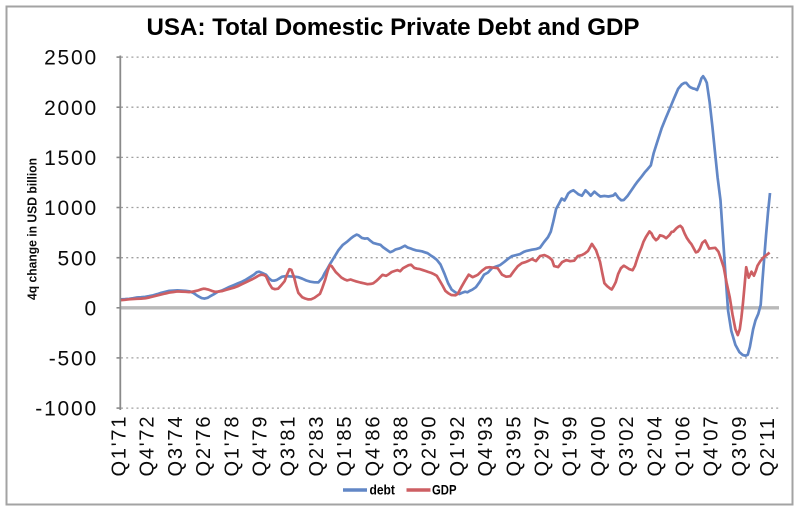  I want to click on svg-text: Q3'74, so click(176, 446).